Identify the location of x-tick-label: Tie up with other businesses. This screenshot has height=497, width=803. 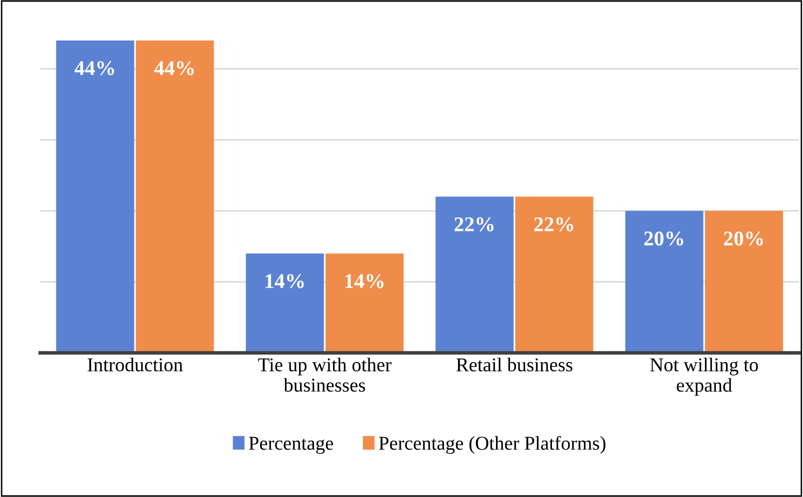
(325, 375).